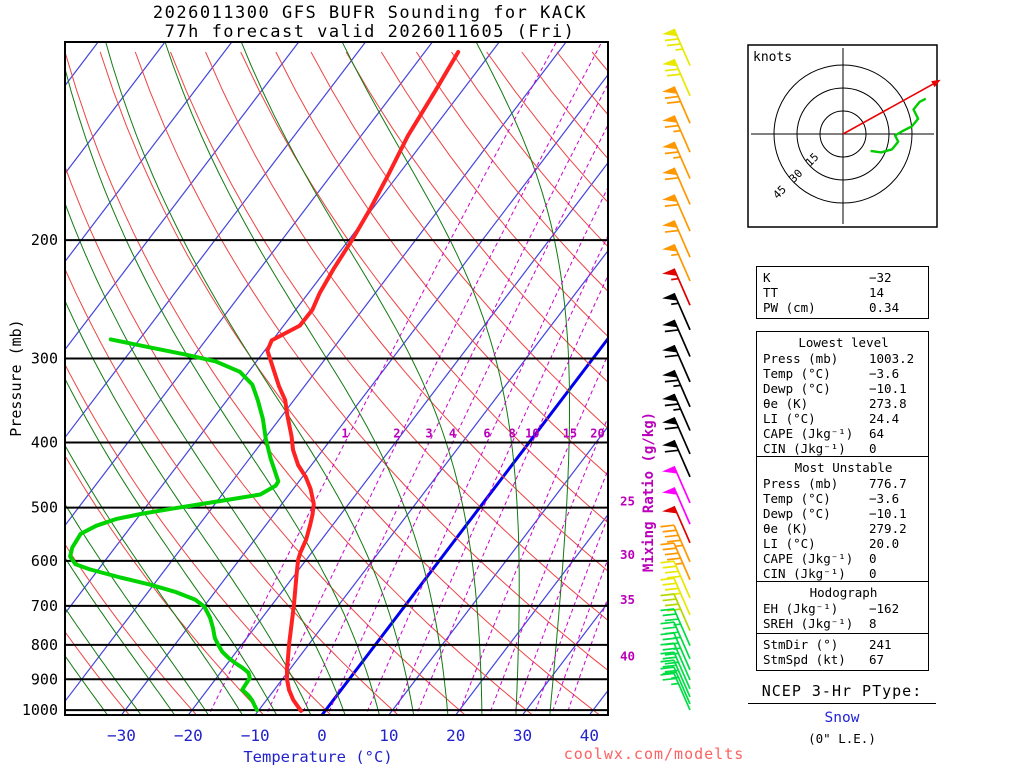 The width and height of the screenshot is (1024, 768). Describe the element at coordinates (318, 757) in the screenshot. I see `temperature-axis-label: Temperature (°C)` at that location.